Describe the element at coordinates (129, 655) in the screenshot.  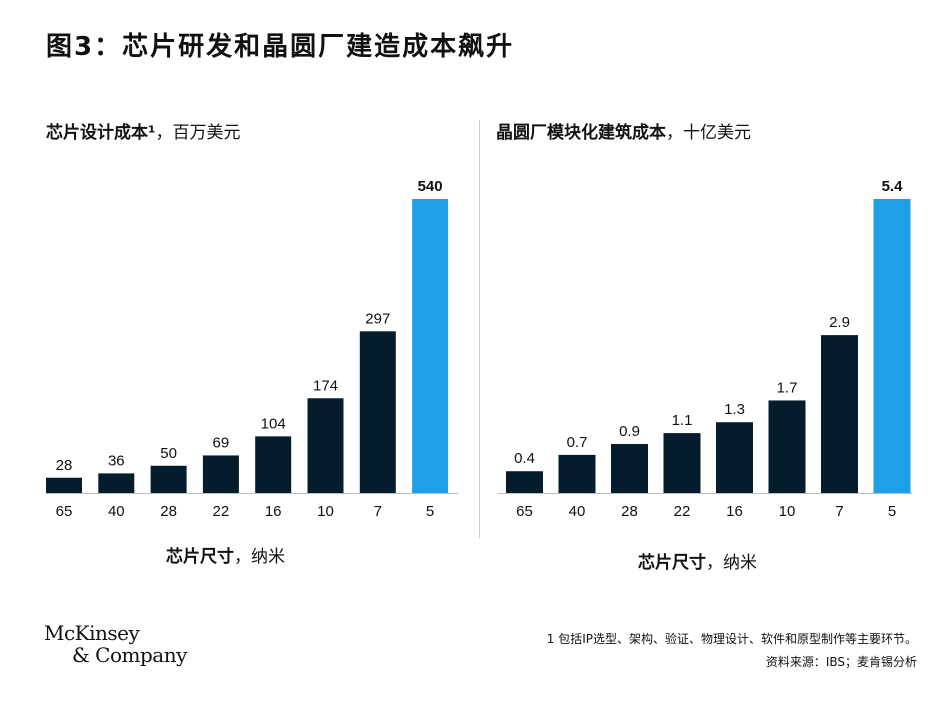
I see `logo-line2: & Company` at that location.